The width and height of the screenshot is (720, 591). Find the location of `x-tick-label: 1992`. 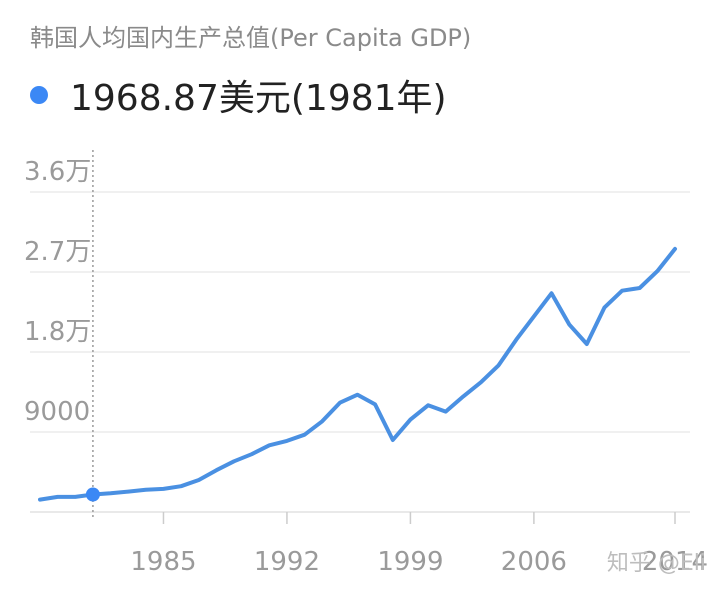

x-tick-label: 1992 is located at coordinates (287, 562).